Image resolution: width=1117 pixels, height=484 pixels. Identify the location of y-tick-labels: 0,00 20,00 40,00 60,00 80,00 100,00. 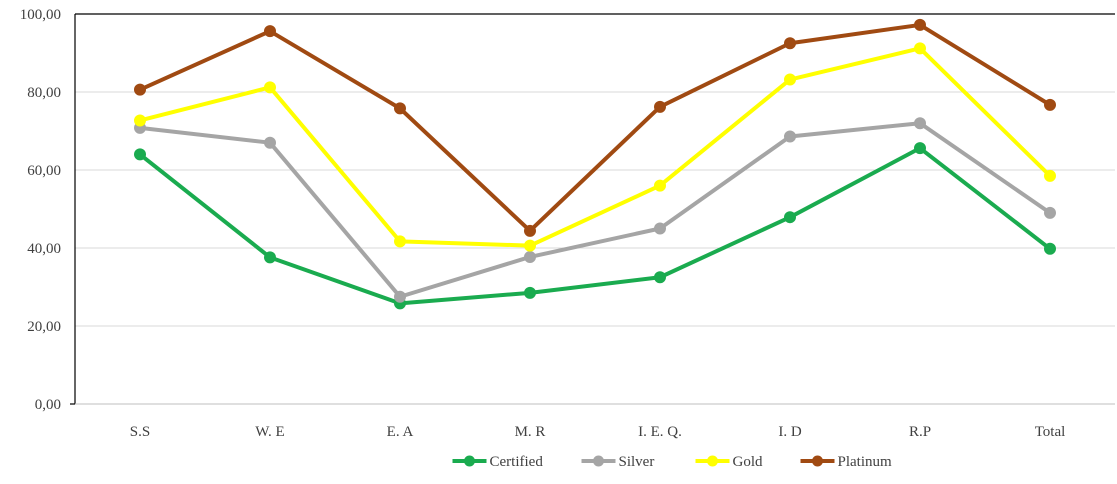
(40, 210).